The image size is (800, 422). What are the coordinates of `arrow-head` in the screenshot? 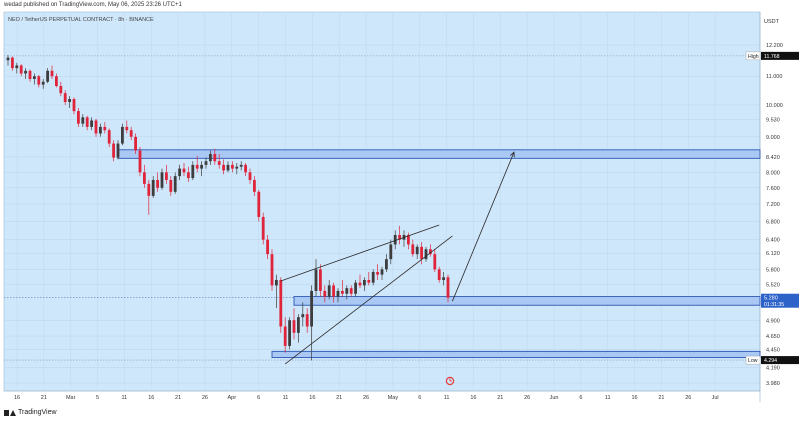 It's located at (512, 154).